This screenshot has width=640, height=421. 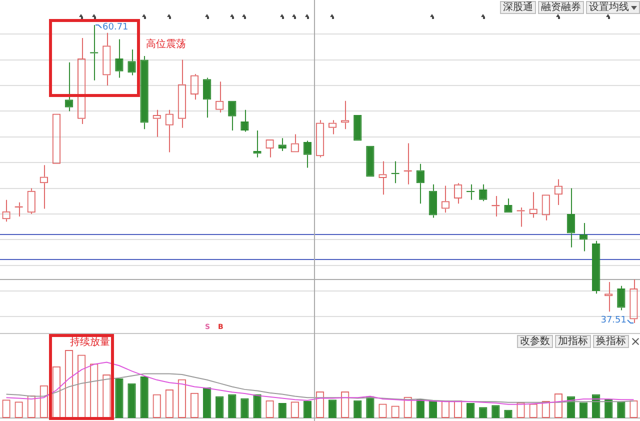 I want to click on annotation: 37.51, so click(x=613, y=320).